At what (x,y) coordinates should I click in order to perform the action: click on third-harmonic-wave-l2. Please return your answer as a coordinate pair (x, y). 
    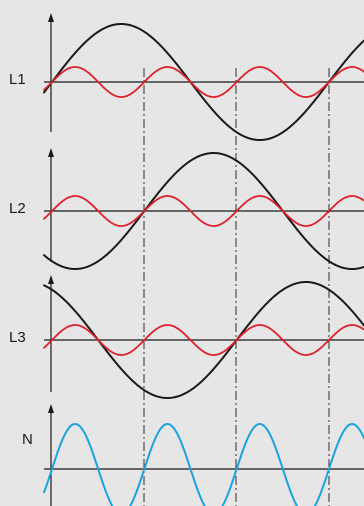
    Looking at the image, I should click on (203, 211).